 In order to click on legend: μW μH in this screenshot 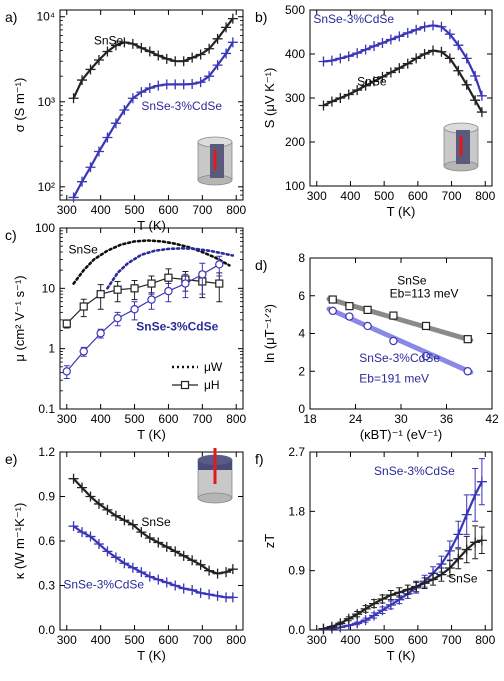, I will do `click(197, 376)`.